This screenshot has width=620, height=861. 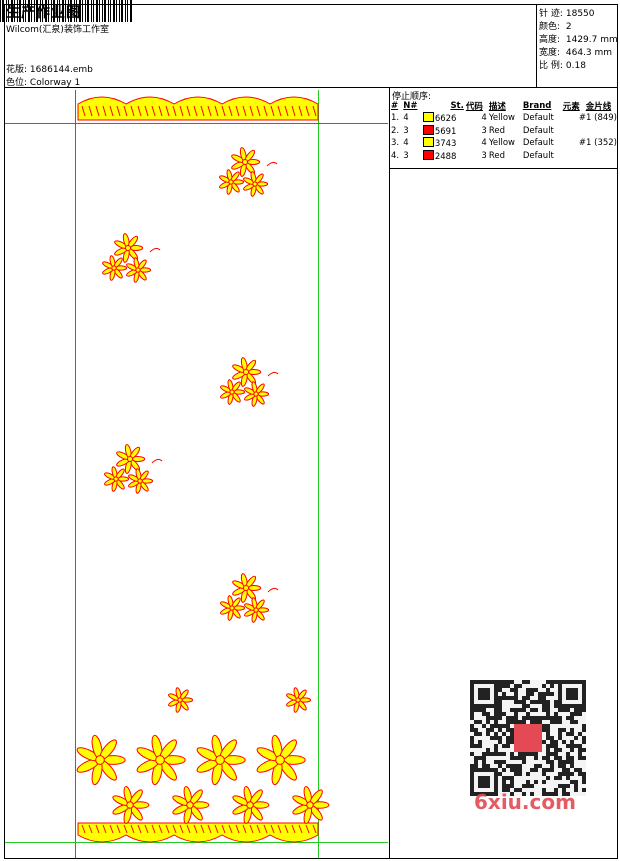 I want to click on col-brand: Brand, so click(x=537, y=106).